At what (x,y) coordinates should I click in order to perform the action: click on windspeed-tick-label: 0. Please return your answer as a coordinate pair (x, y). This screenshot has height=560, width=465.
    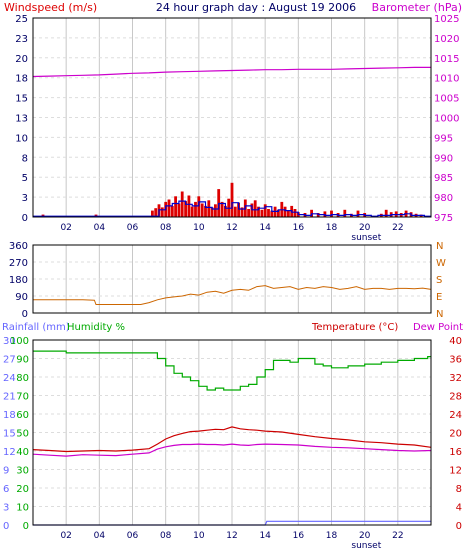
    Looking at the image, I should click on (25, 218).